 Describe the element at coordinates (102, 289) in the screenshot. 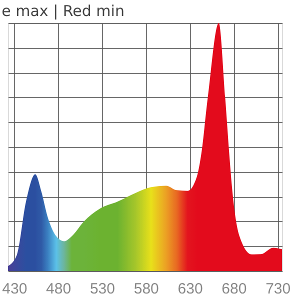

I see `x-tick-label: 530` at that location.